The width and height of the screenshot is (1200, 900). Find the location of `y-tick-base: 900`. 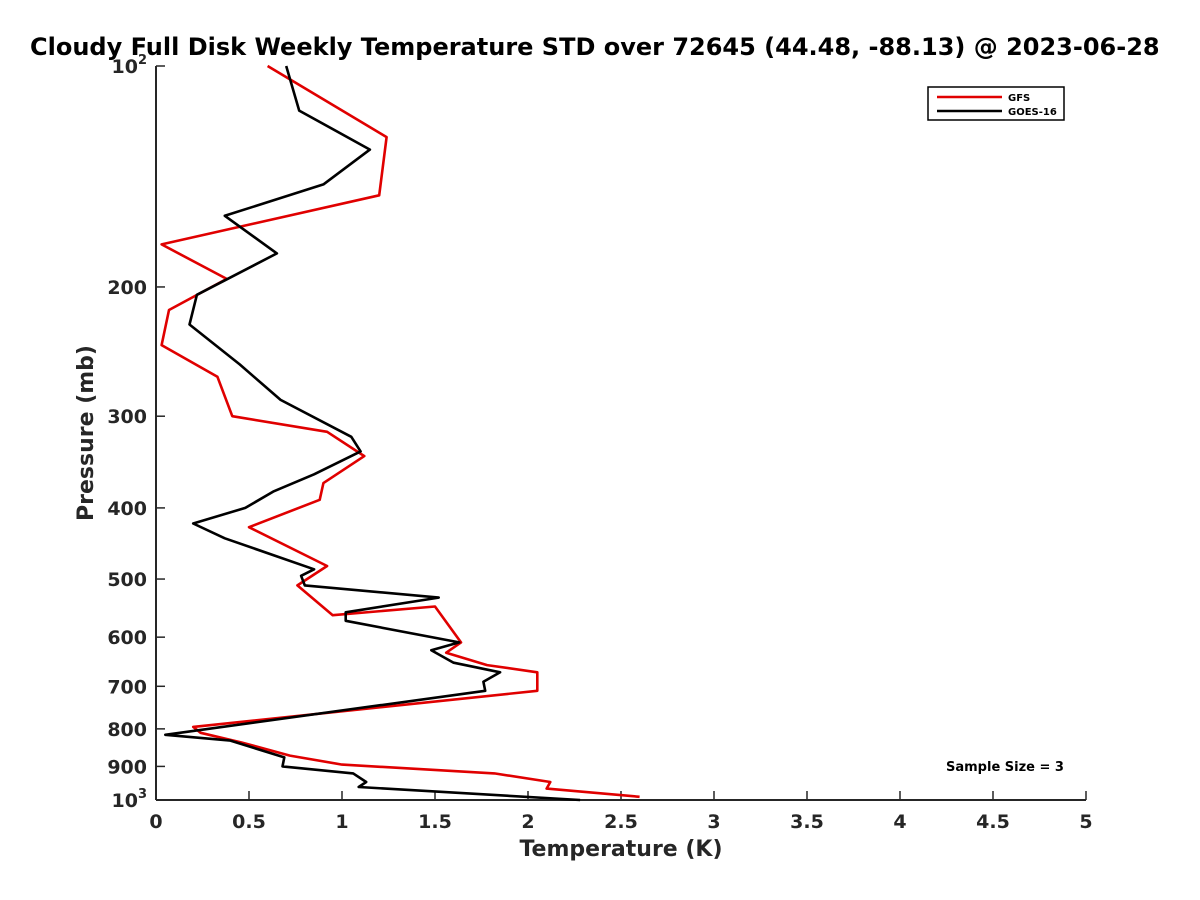

y-tick-base: 900 is located at coordinates (127, 767).